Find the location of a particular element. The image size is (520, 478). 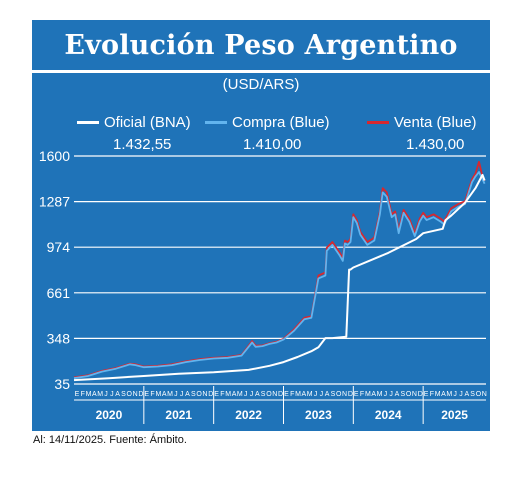

chart-title: Evolución Peso Argentino is located at coordinates (261, 45).